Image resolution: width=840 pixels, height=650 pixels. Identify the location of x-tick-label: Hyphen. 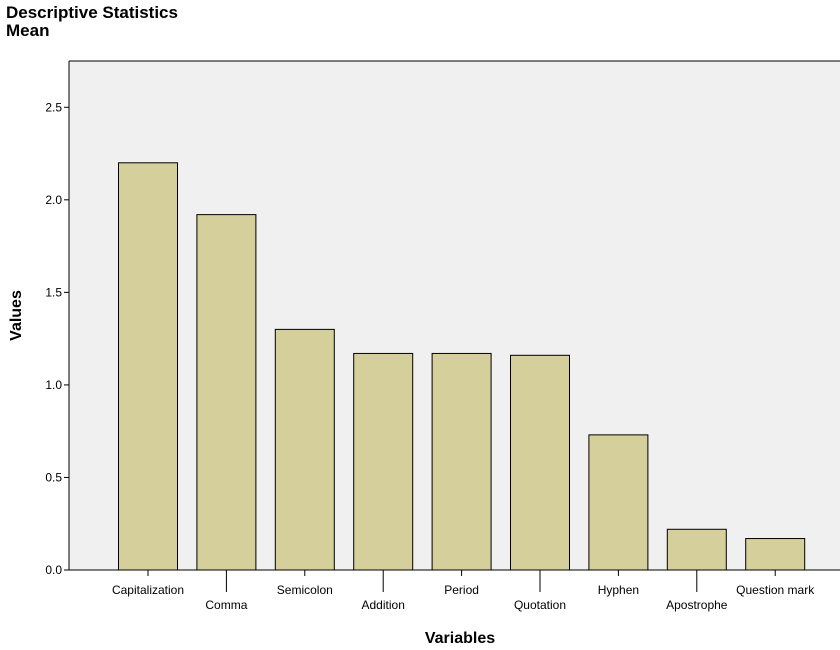
(618, 590).